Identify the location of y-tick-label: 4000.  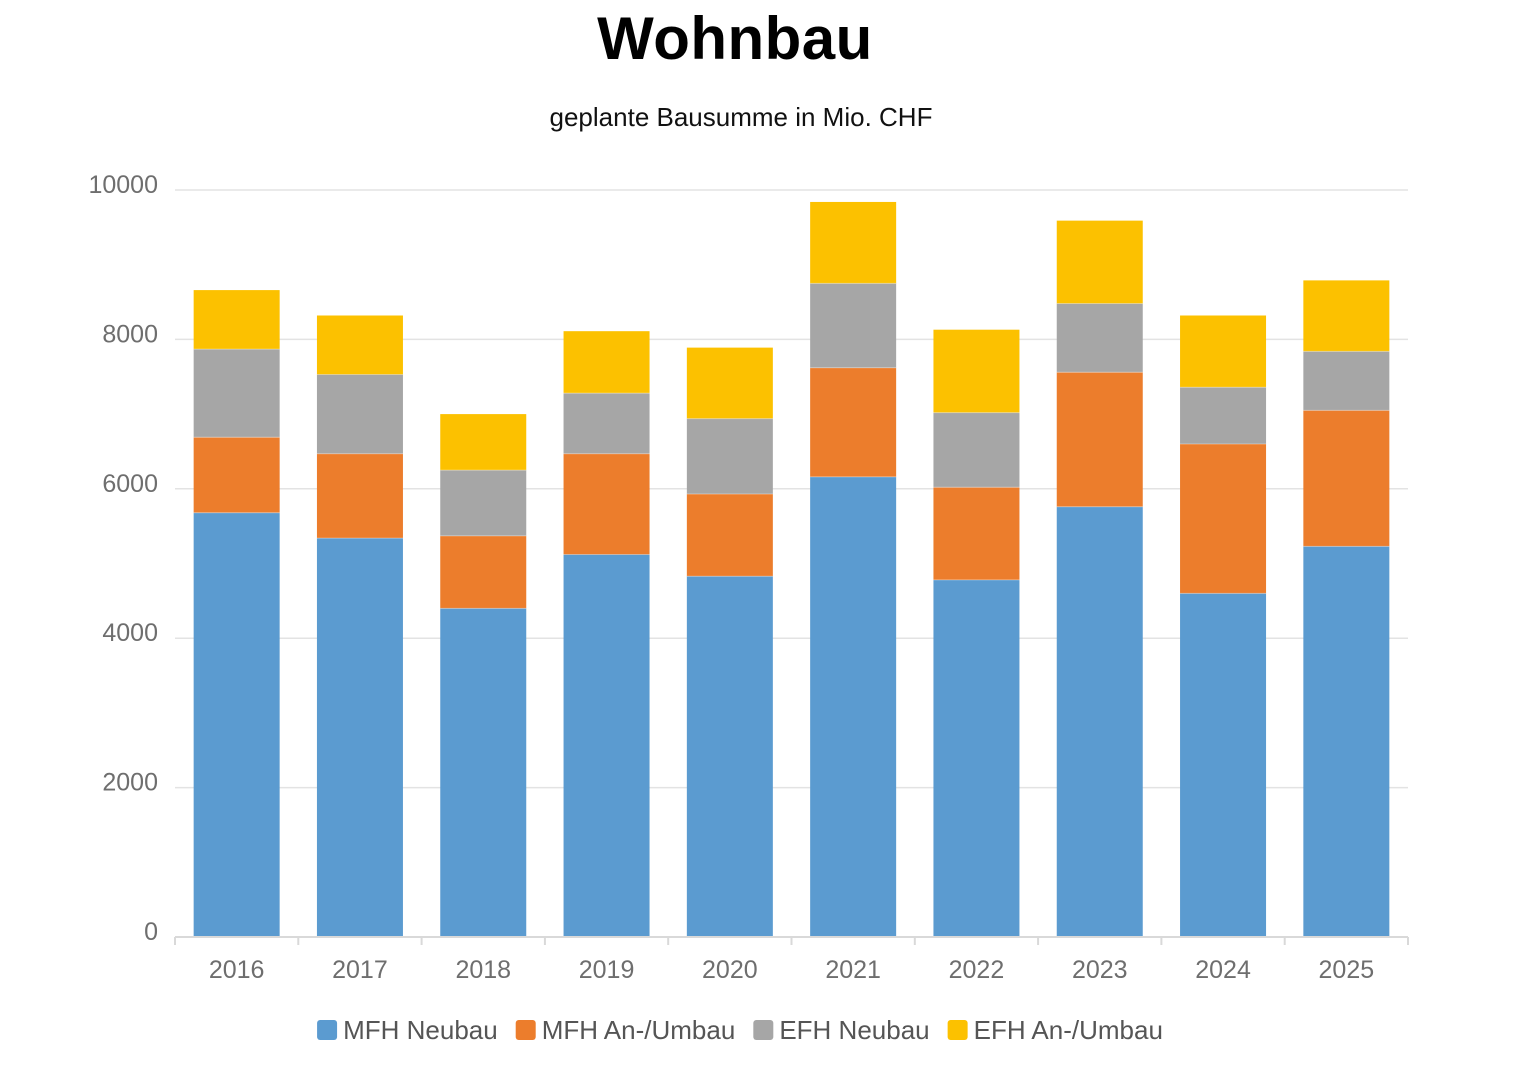
(130, 633).